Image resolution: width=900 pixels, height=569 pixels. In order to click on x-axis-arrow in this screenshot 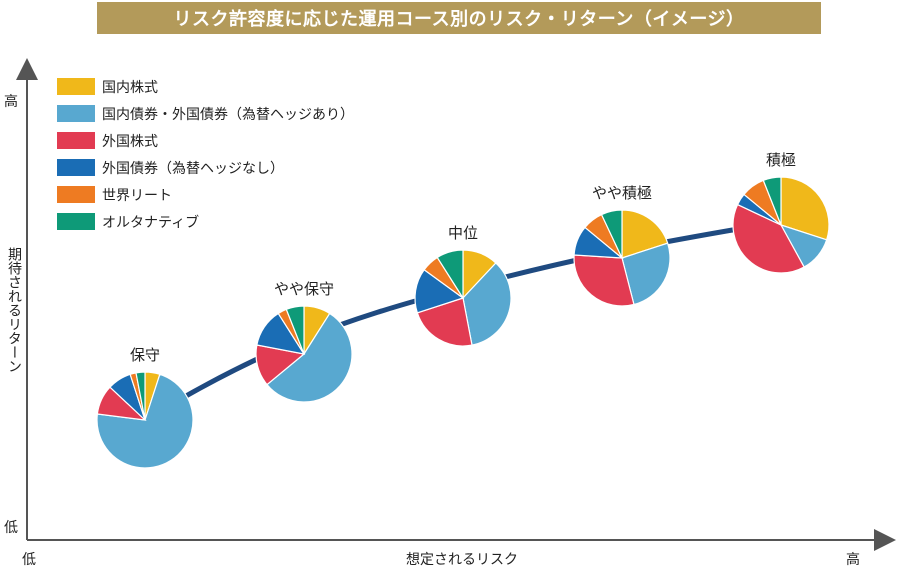, I will do `click(885, 540)`.